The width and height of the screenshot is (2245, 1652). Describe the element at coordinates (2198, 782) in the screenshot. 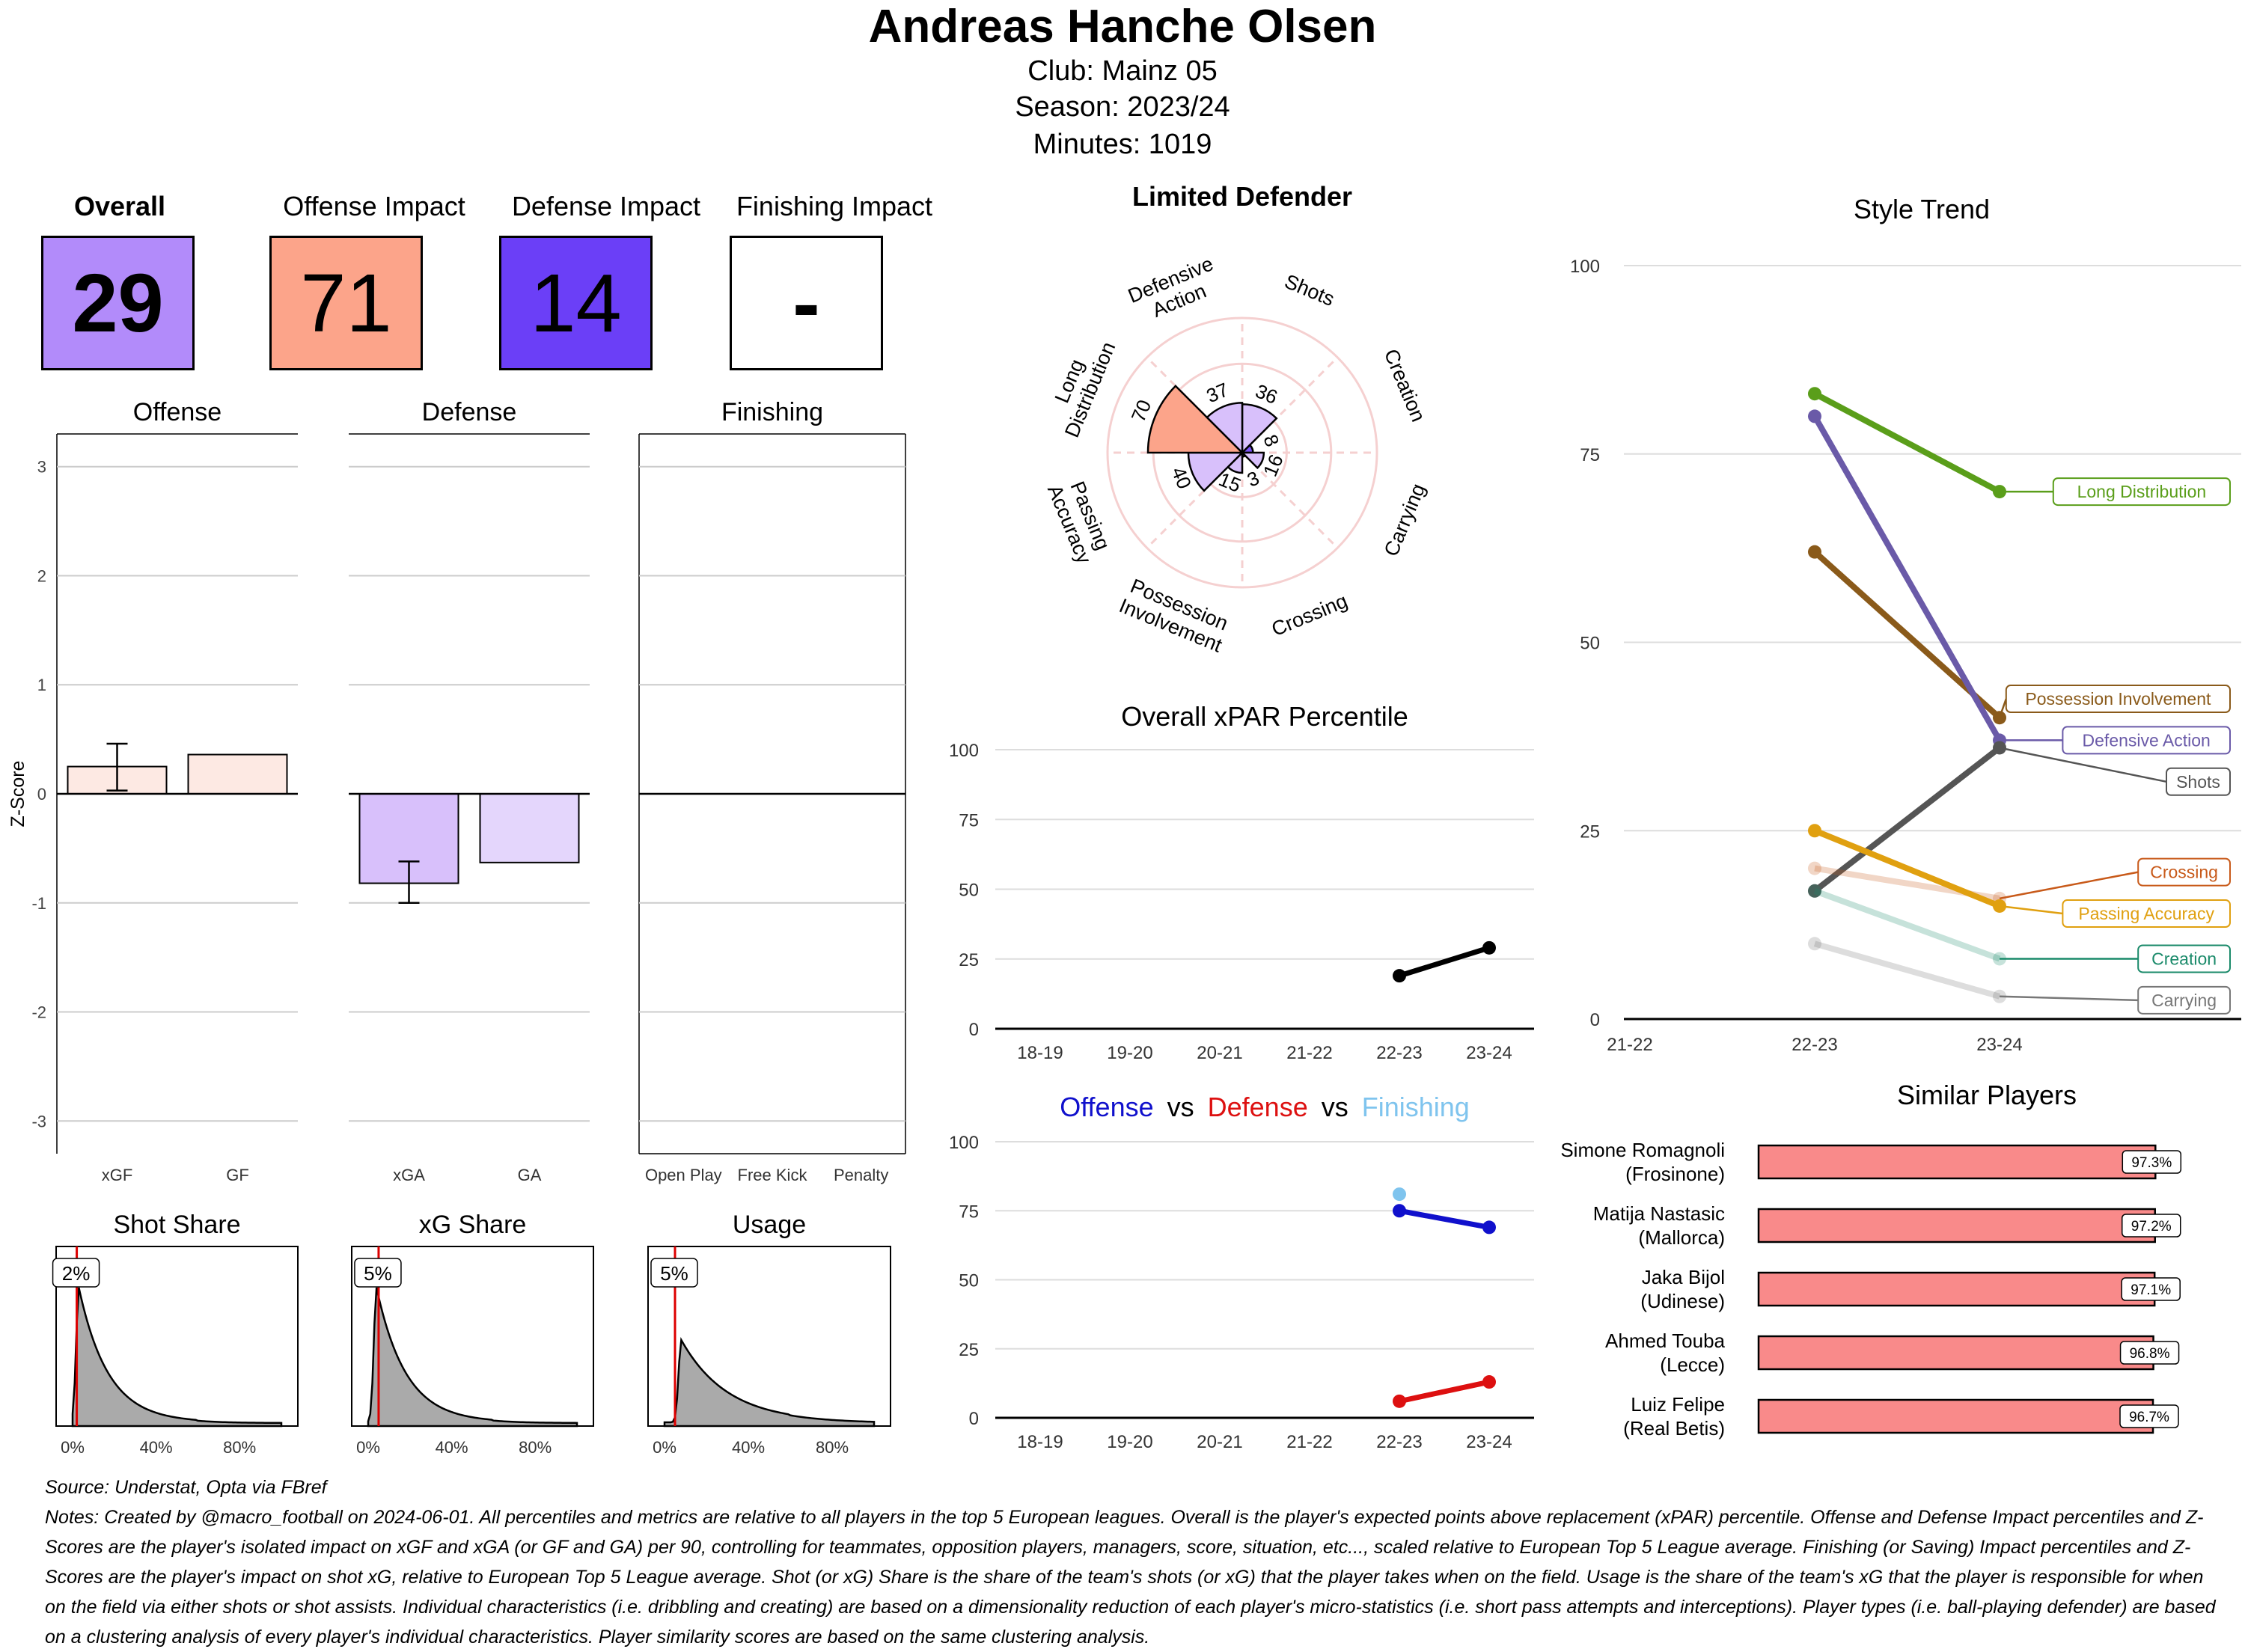

I see `style-label-shots: Shots` at that location.